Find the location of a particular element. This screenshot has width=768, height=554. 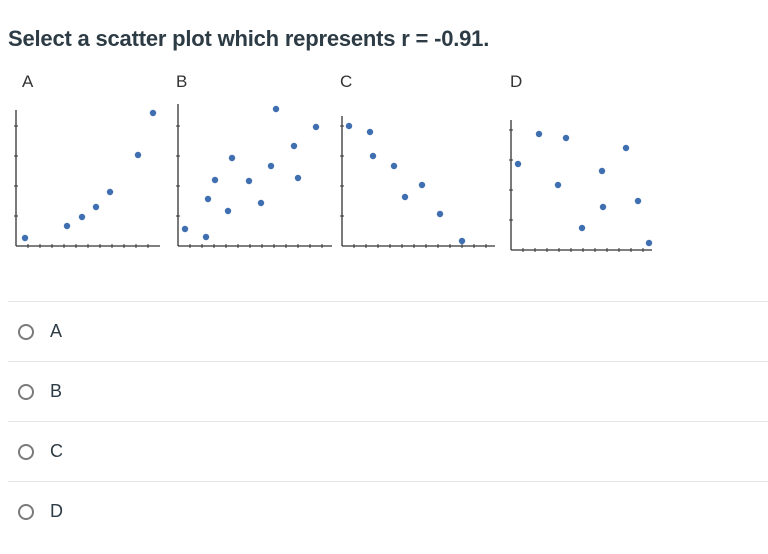

answer-option-a: A is located at coordinates (388, 331).